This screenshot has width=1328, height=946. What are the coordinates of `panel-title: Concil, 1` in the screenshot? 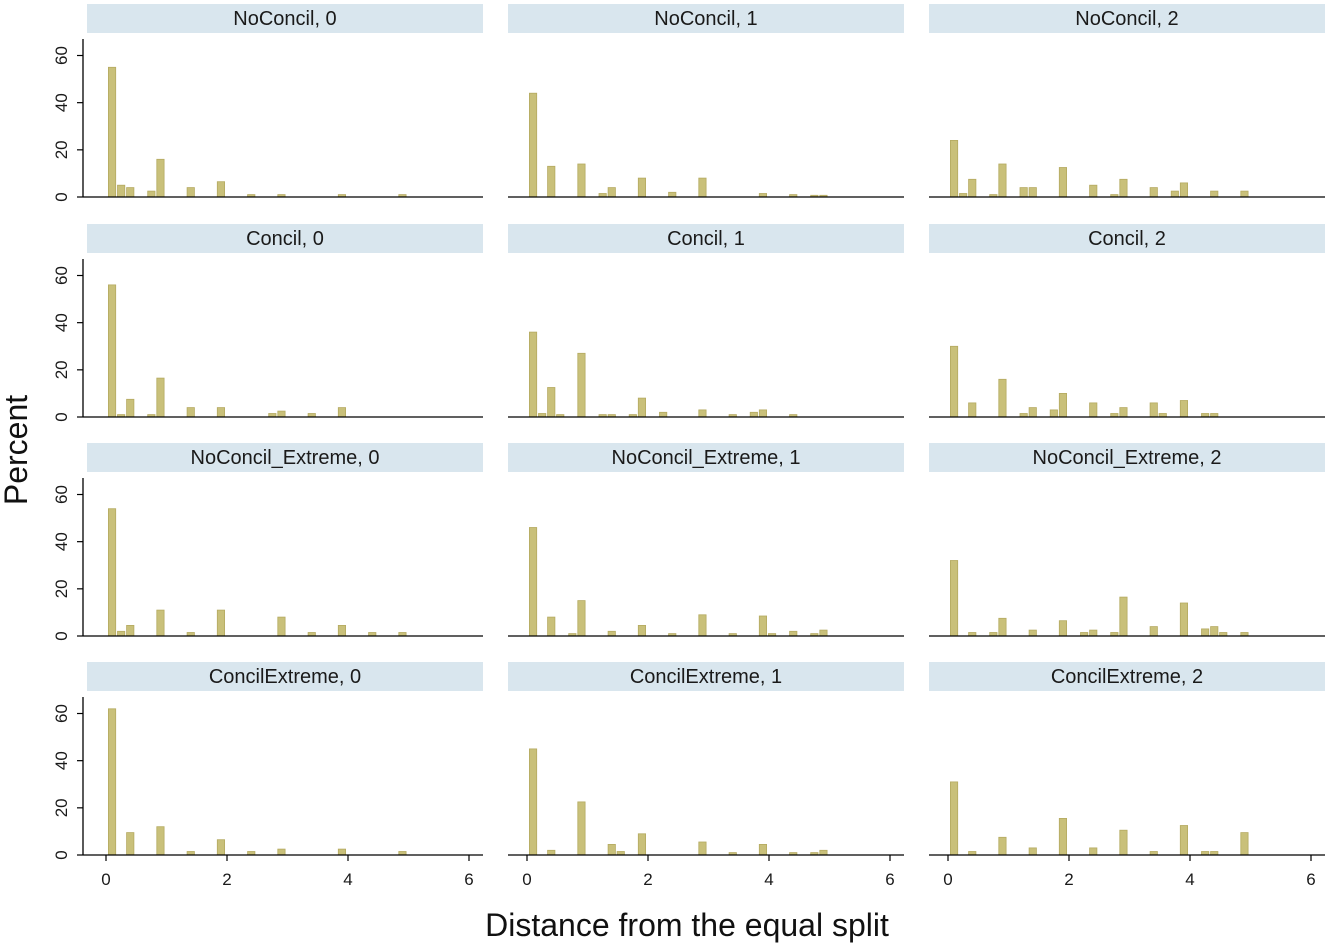 It's located at (706, 239).